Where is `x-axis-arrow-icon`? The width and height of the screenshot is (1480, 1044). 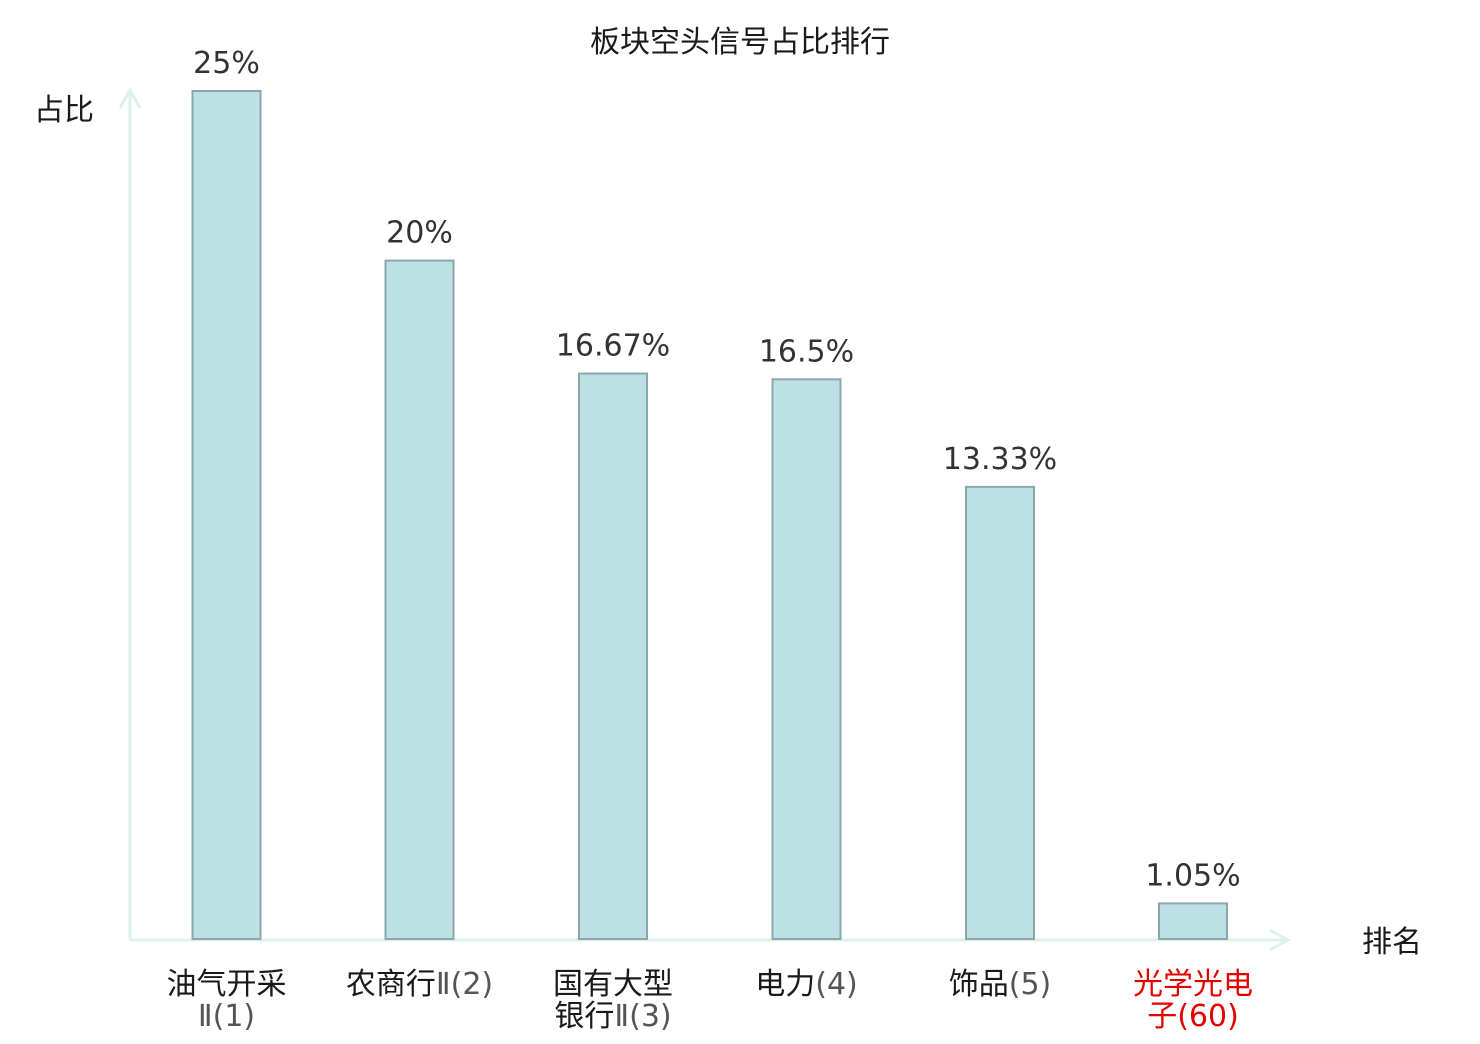 x-axis-arrow-icon is located at coordinates (1280, 940).